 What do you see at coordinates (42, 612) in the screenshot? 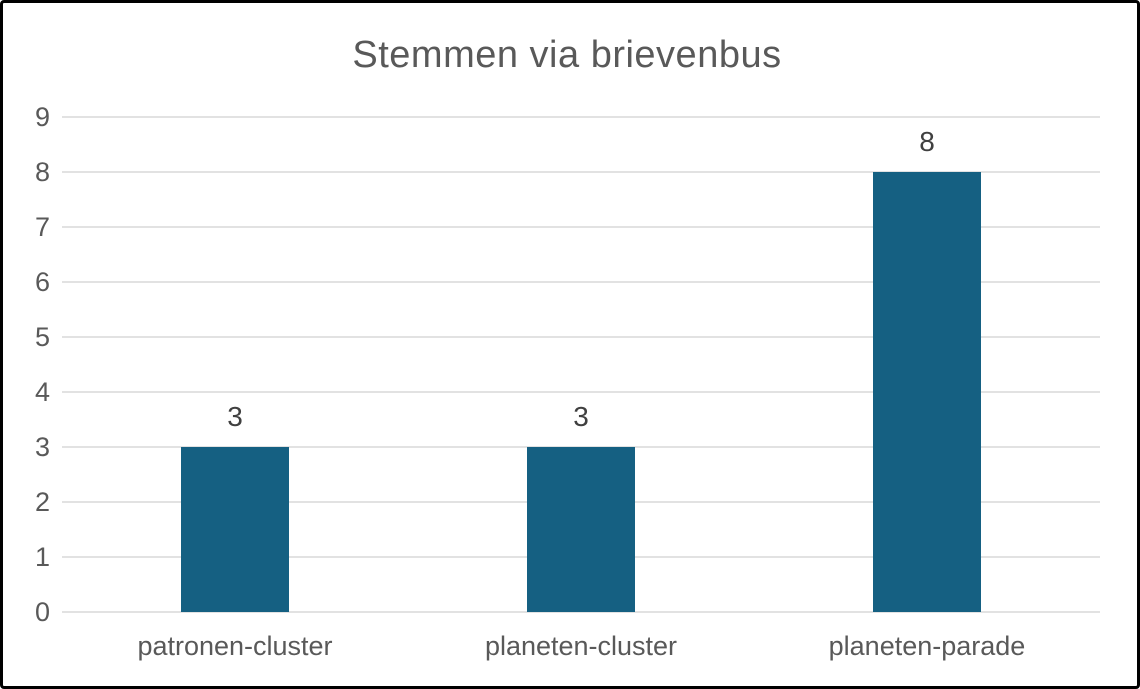
I see `y-axis-tick-label: 0` at bounding box center [42, 612].